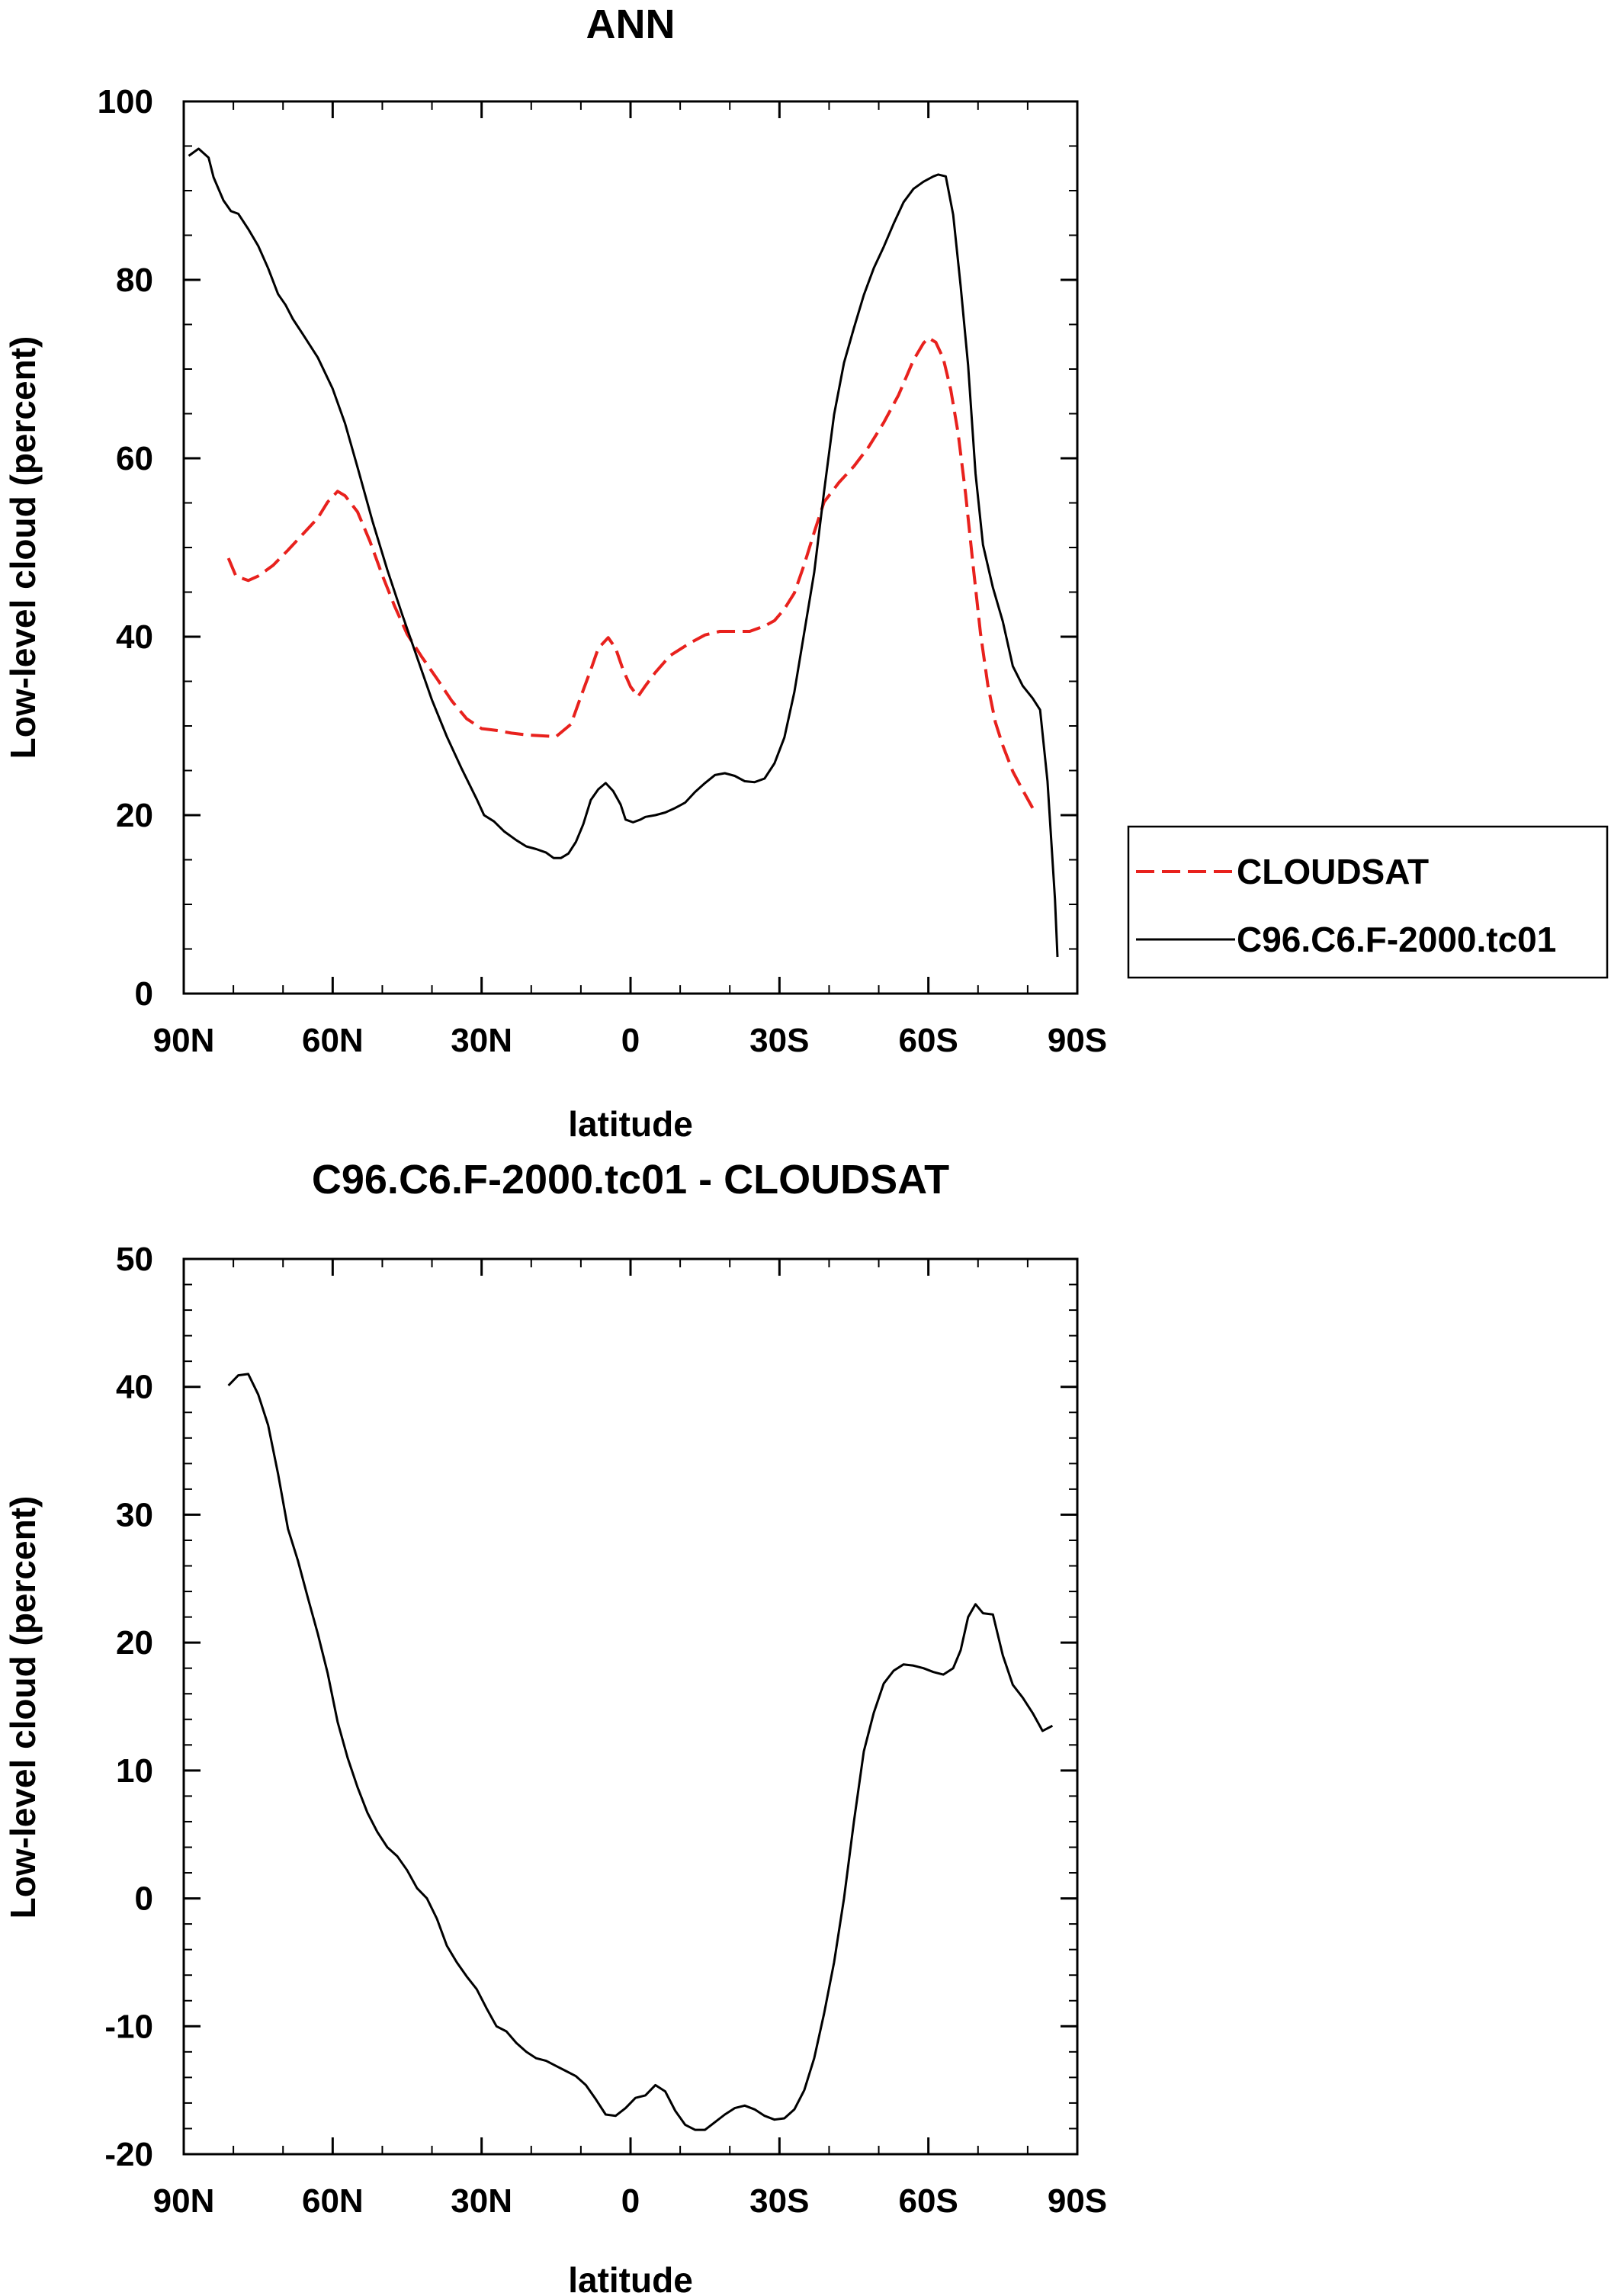  I want to click on top-chart-x-tick-label: 60S, so click(928, 1040).